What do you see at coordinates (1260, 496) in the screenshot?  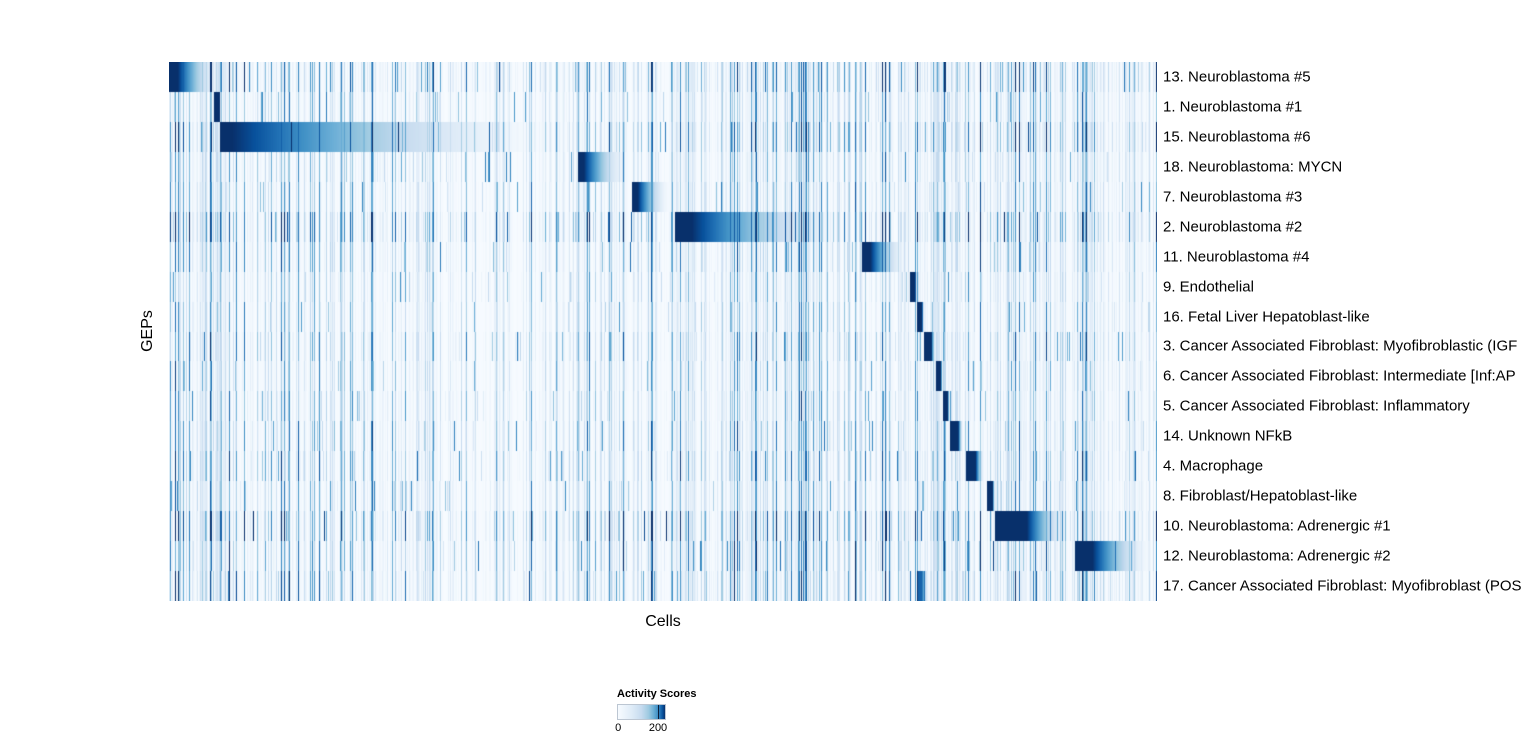 I see `row-label: 8. Fibroblast/Hepatoblast-like` at bounding box center [1260, 496].